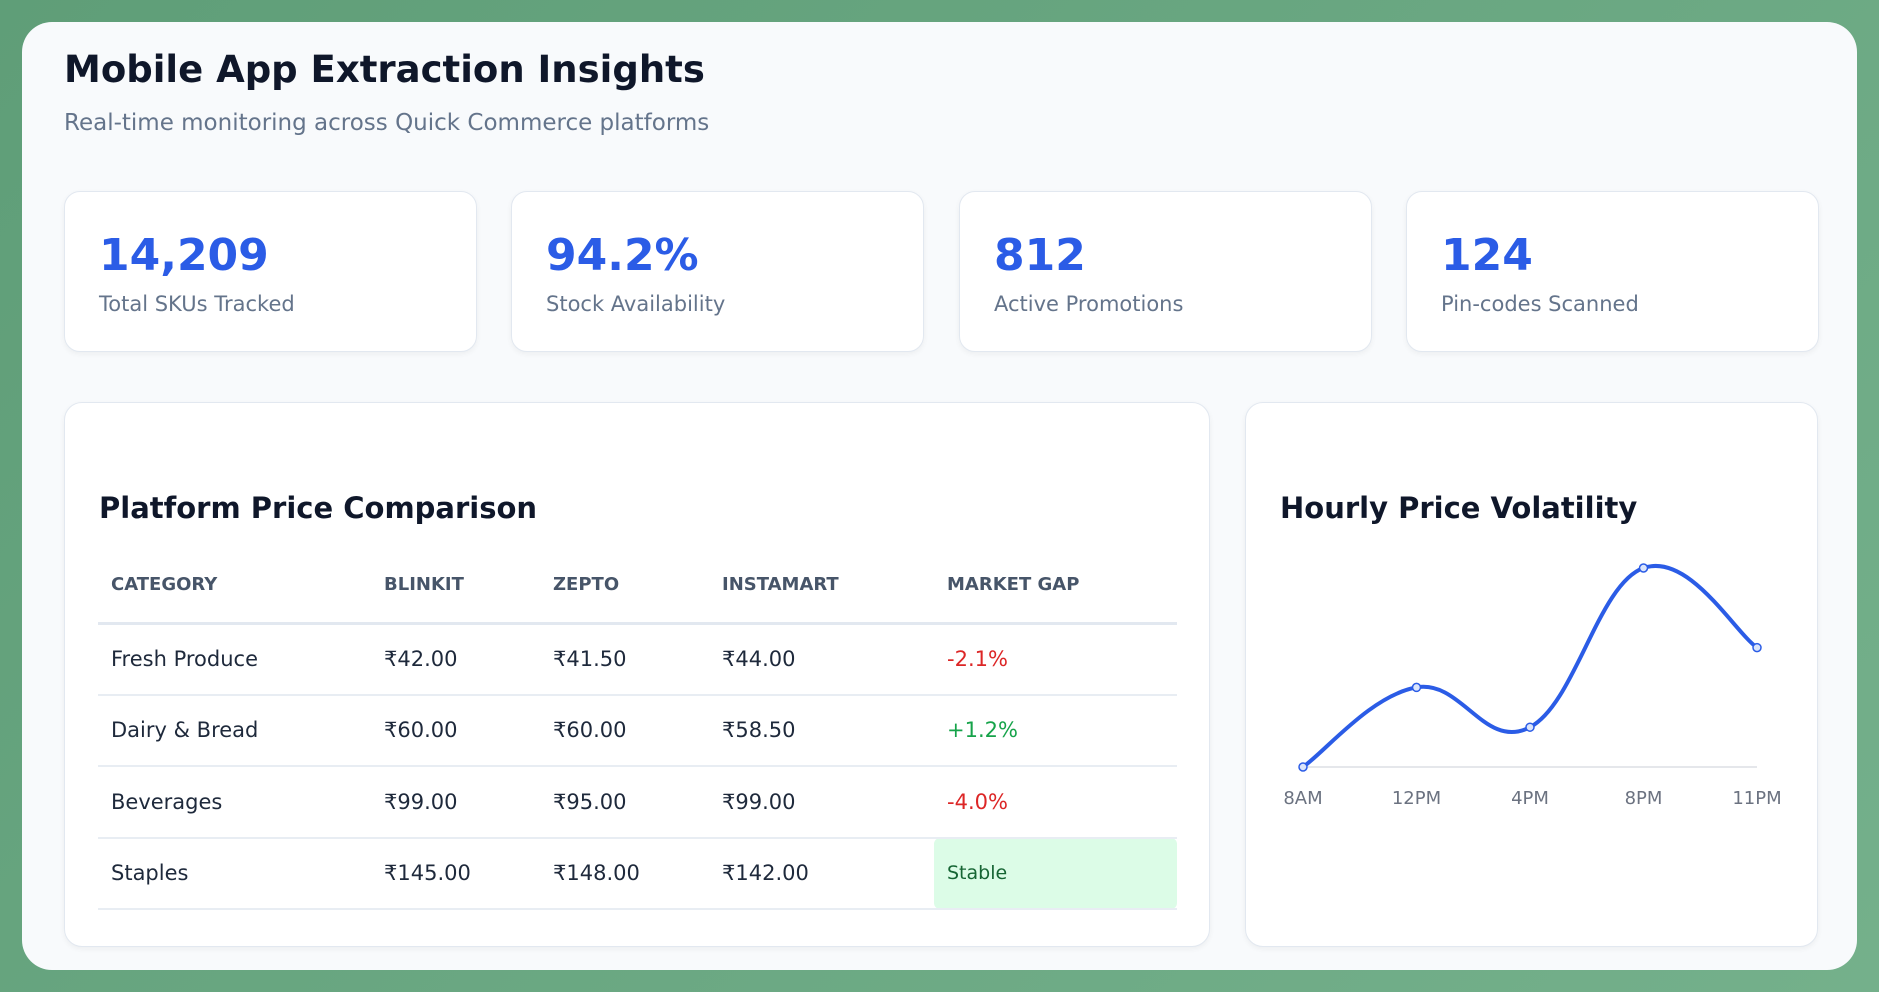 The image size is (1879, 992). What do you see at coordinates (1644, 798) in the screenshot?
I see `x-tick-label: 8PM` at bounding box center [1644, 798].